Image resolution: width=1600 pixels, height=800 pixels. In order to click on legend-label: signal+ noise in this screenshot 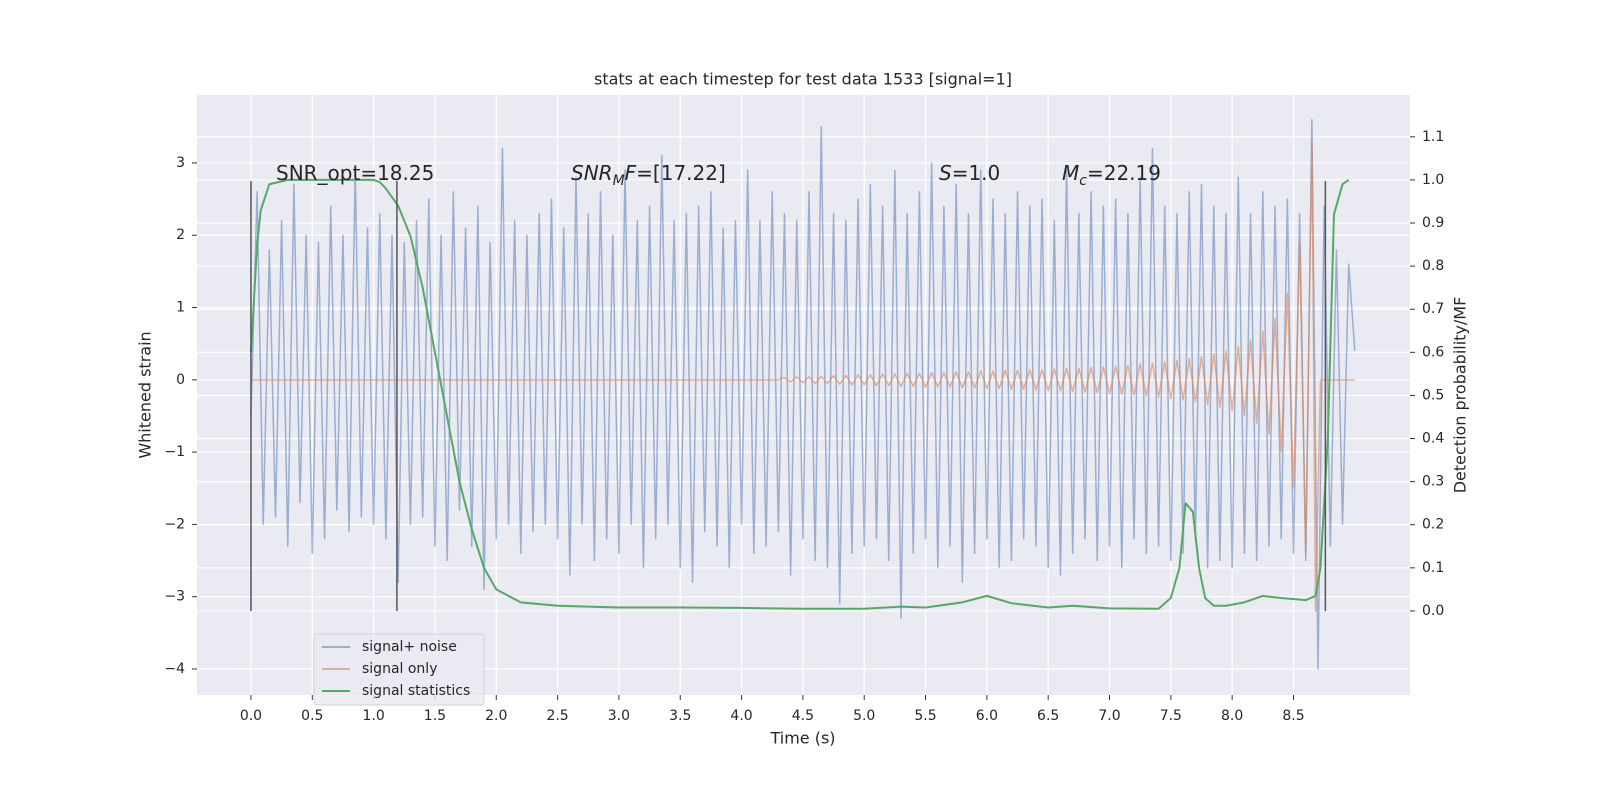, I will do `click(409, 647)`.